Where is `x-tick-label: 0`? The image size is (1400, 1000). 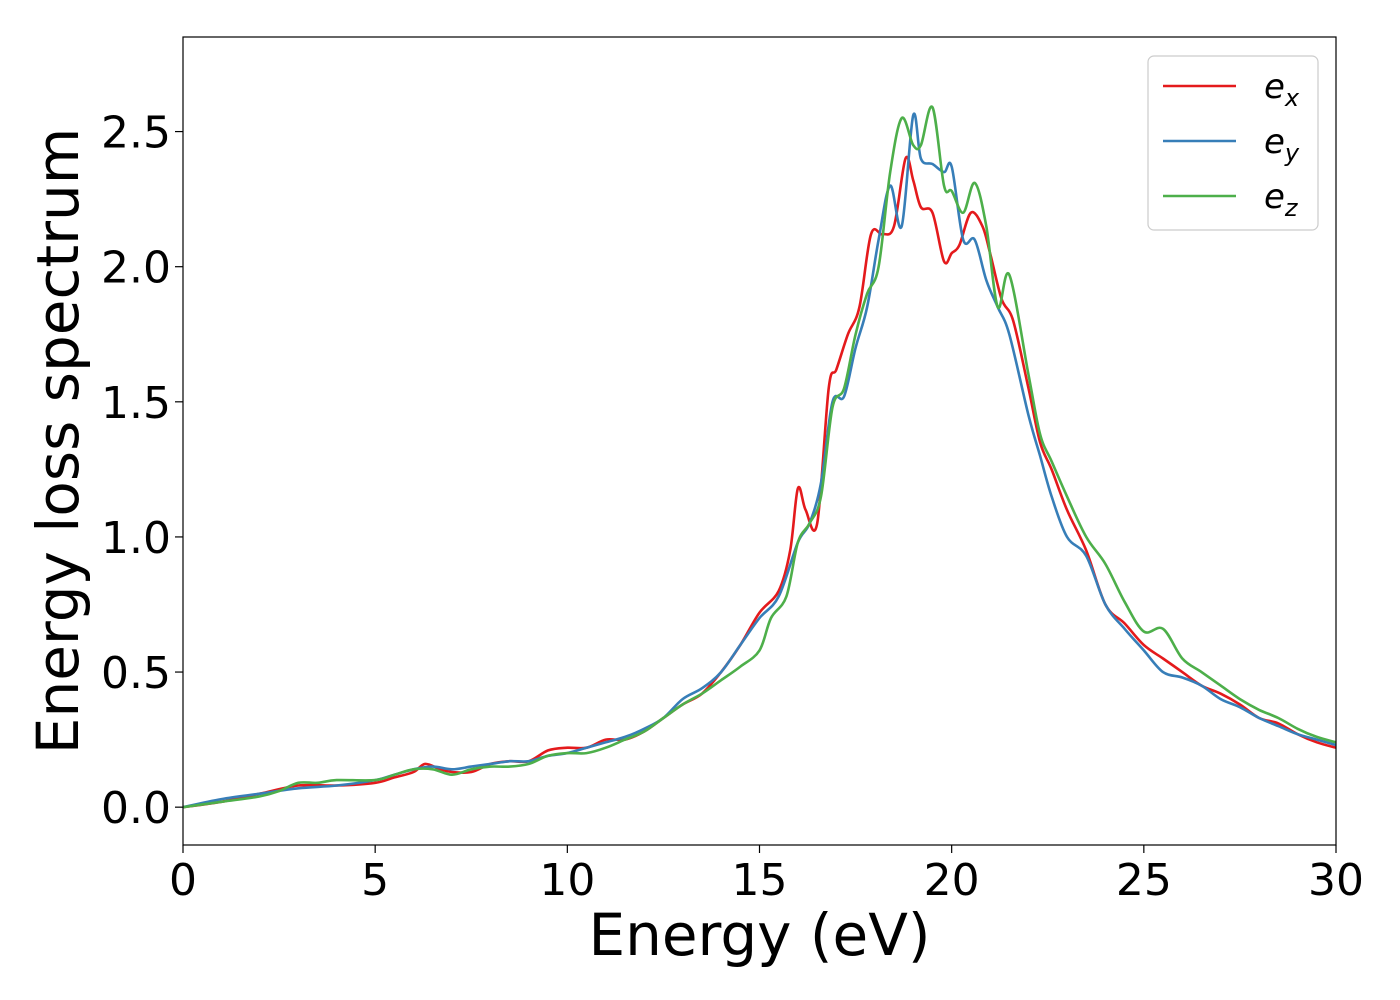
x-tick-label: 0 is located at coordinates (183, 880).